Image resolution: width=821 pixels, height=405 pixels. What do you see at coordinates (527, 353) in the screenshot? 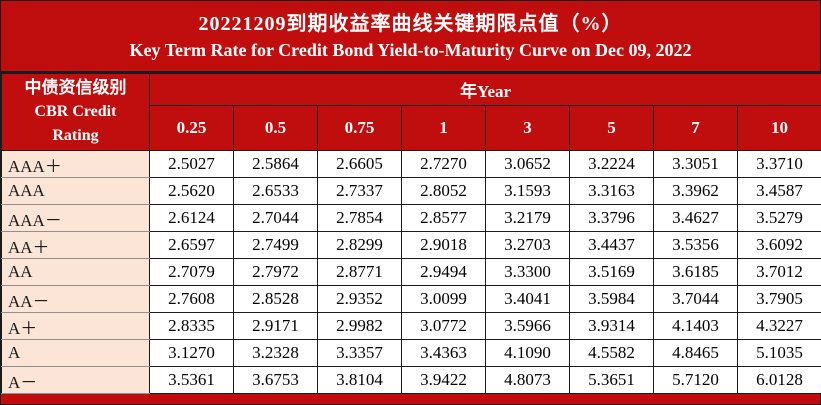
I see `yield-value-cell: 4.1090` at bounding box center [527, 353].